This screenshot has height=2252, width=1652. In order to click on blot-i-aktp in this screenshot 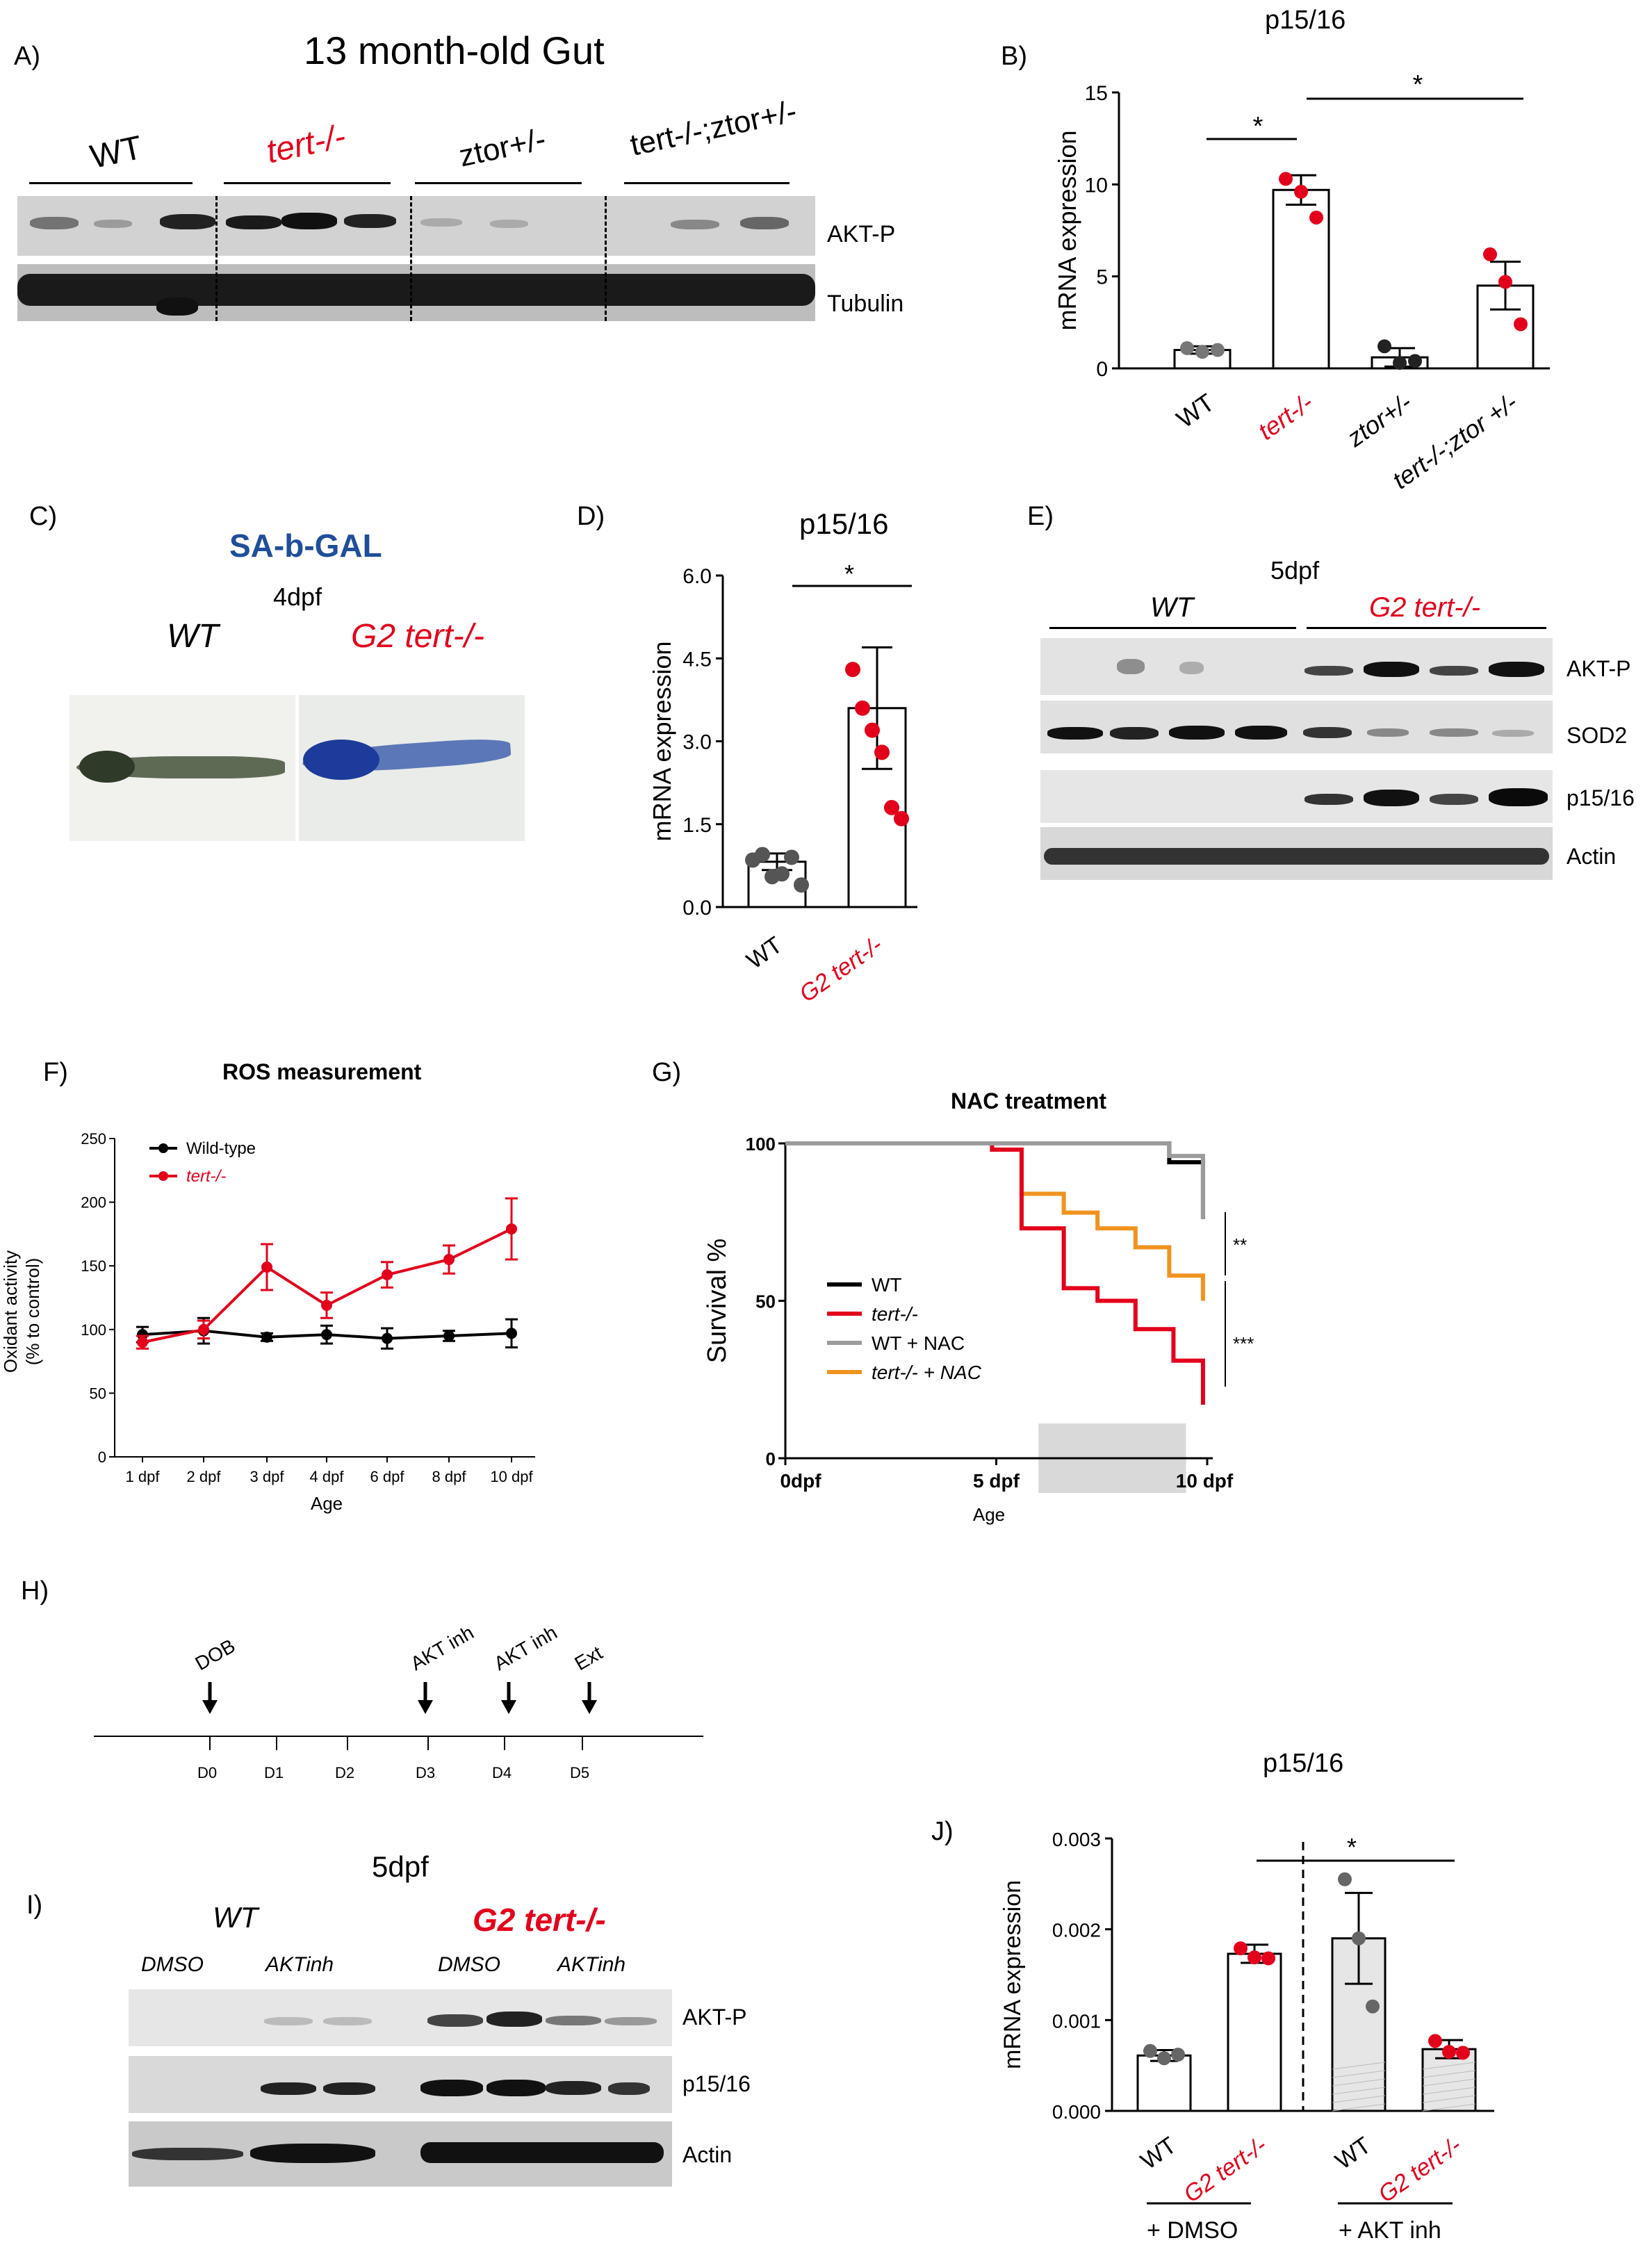, I will do `click(400, 2017)`.